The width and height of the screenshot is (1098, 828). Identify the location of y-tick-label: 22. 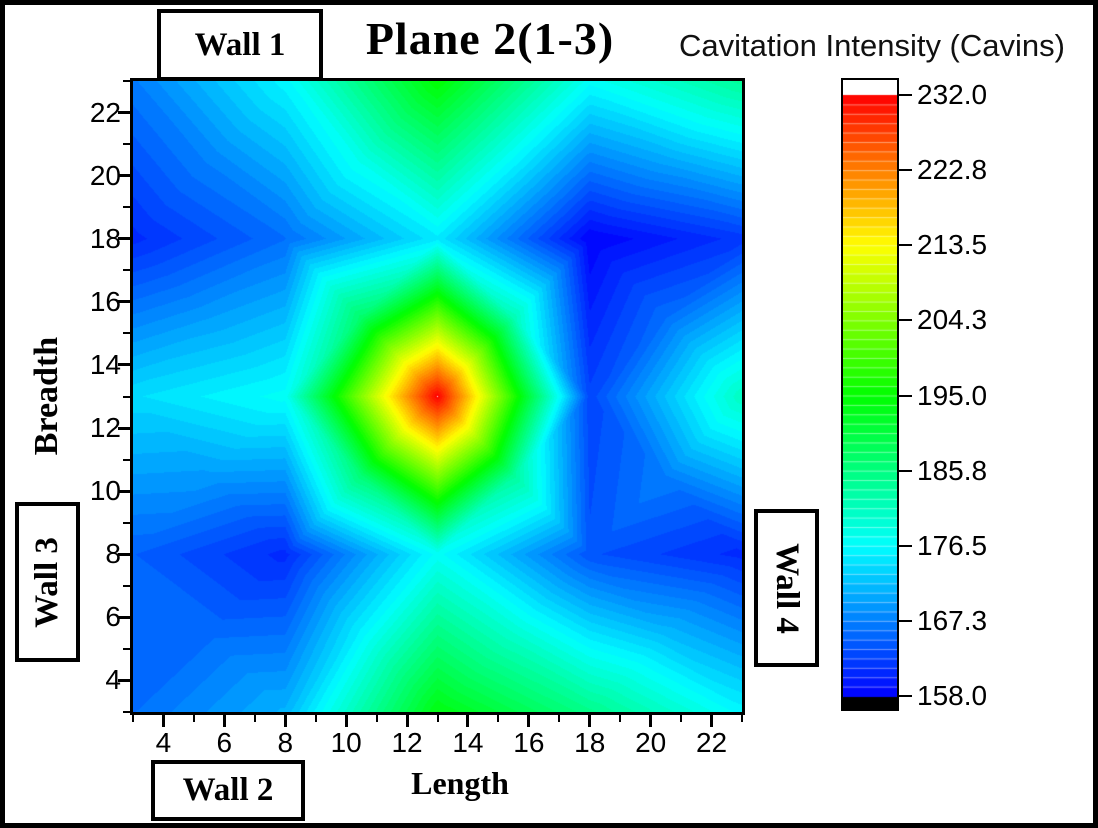
(105, 112).